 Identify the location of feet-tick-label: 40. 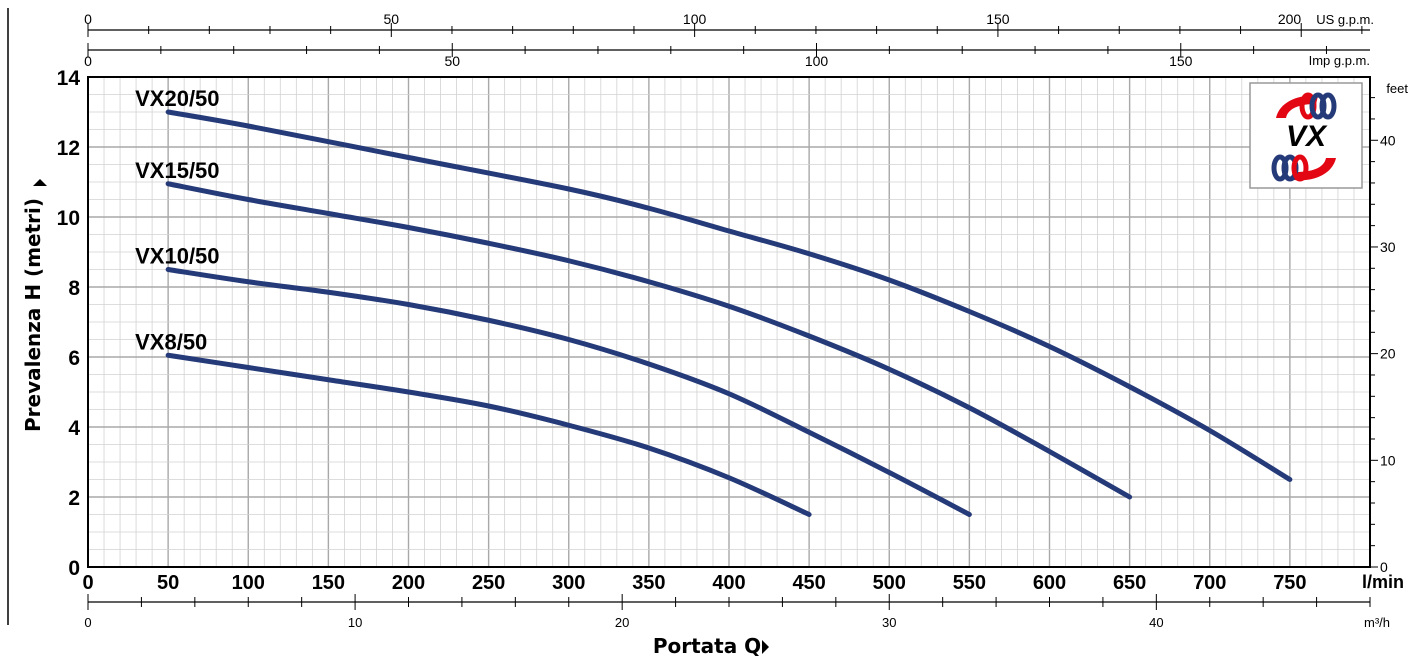
(1388, 140).